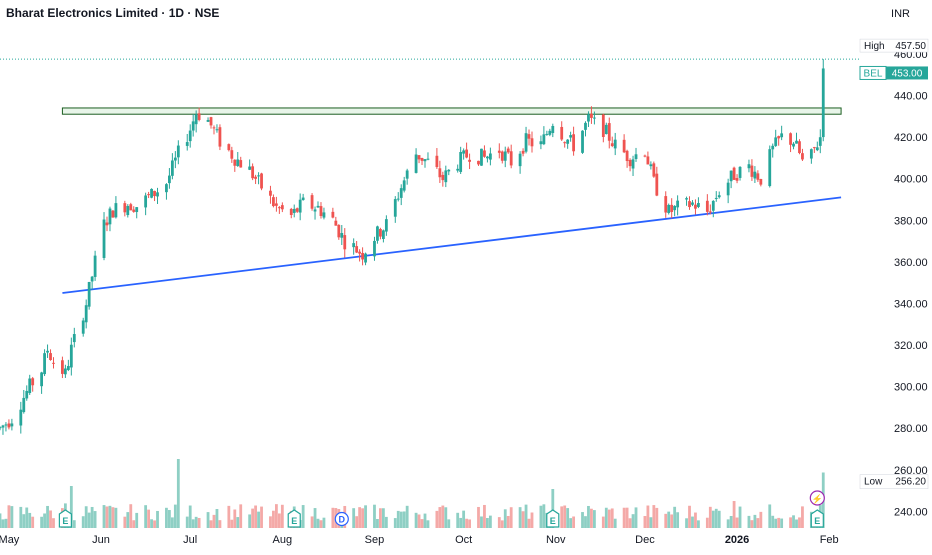  I want to click on volume-bars, so click(412, 493).